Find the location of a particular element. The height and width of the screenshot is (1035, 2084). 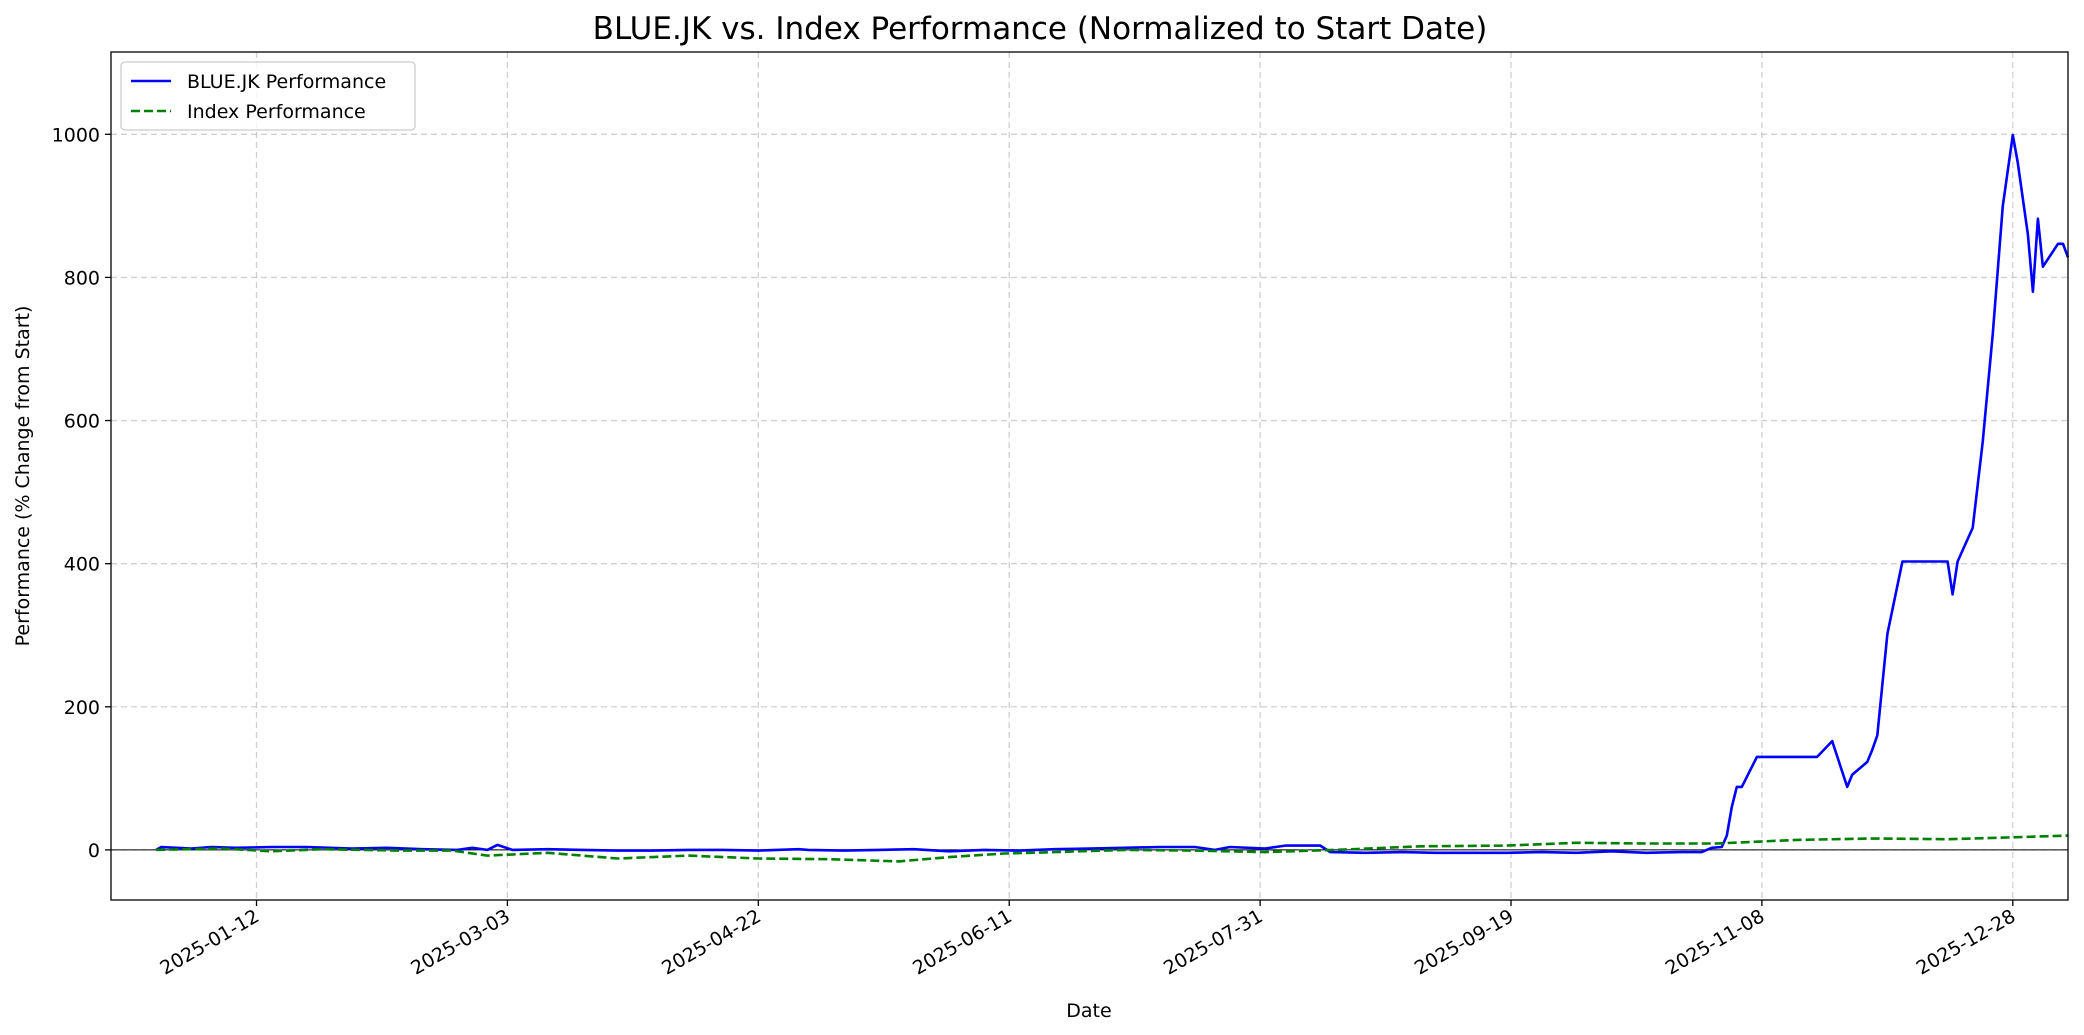

x-tick-label: 2025-03-03 is located at coordinates (460, 942).